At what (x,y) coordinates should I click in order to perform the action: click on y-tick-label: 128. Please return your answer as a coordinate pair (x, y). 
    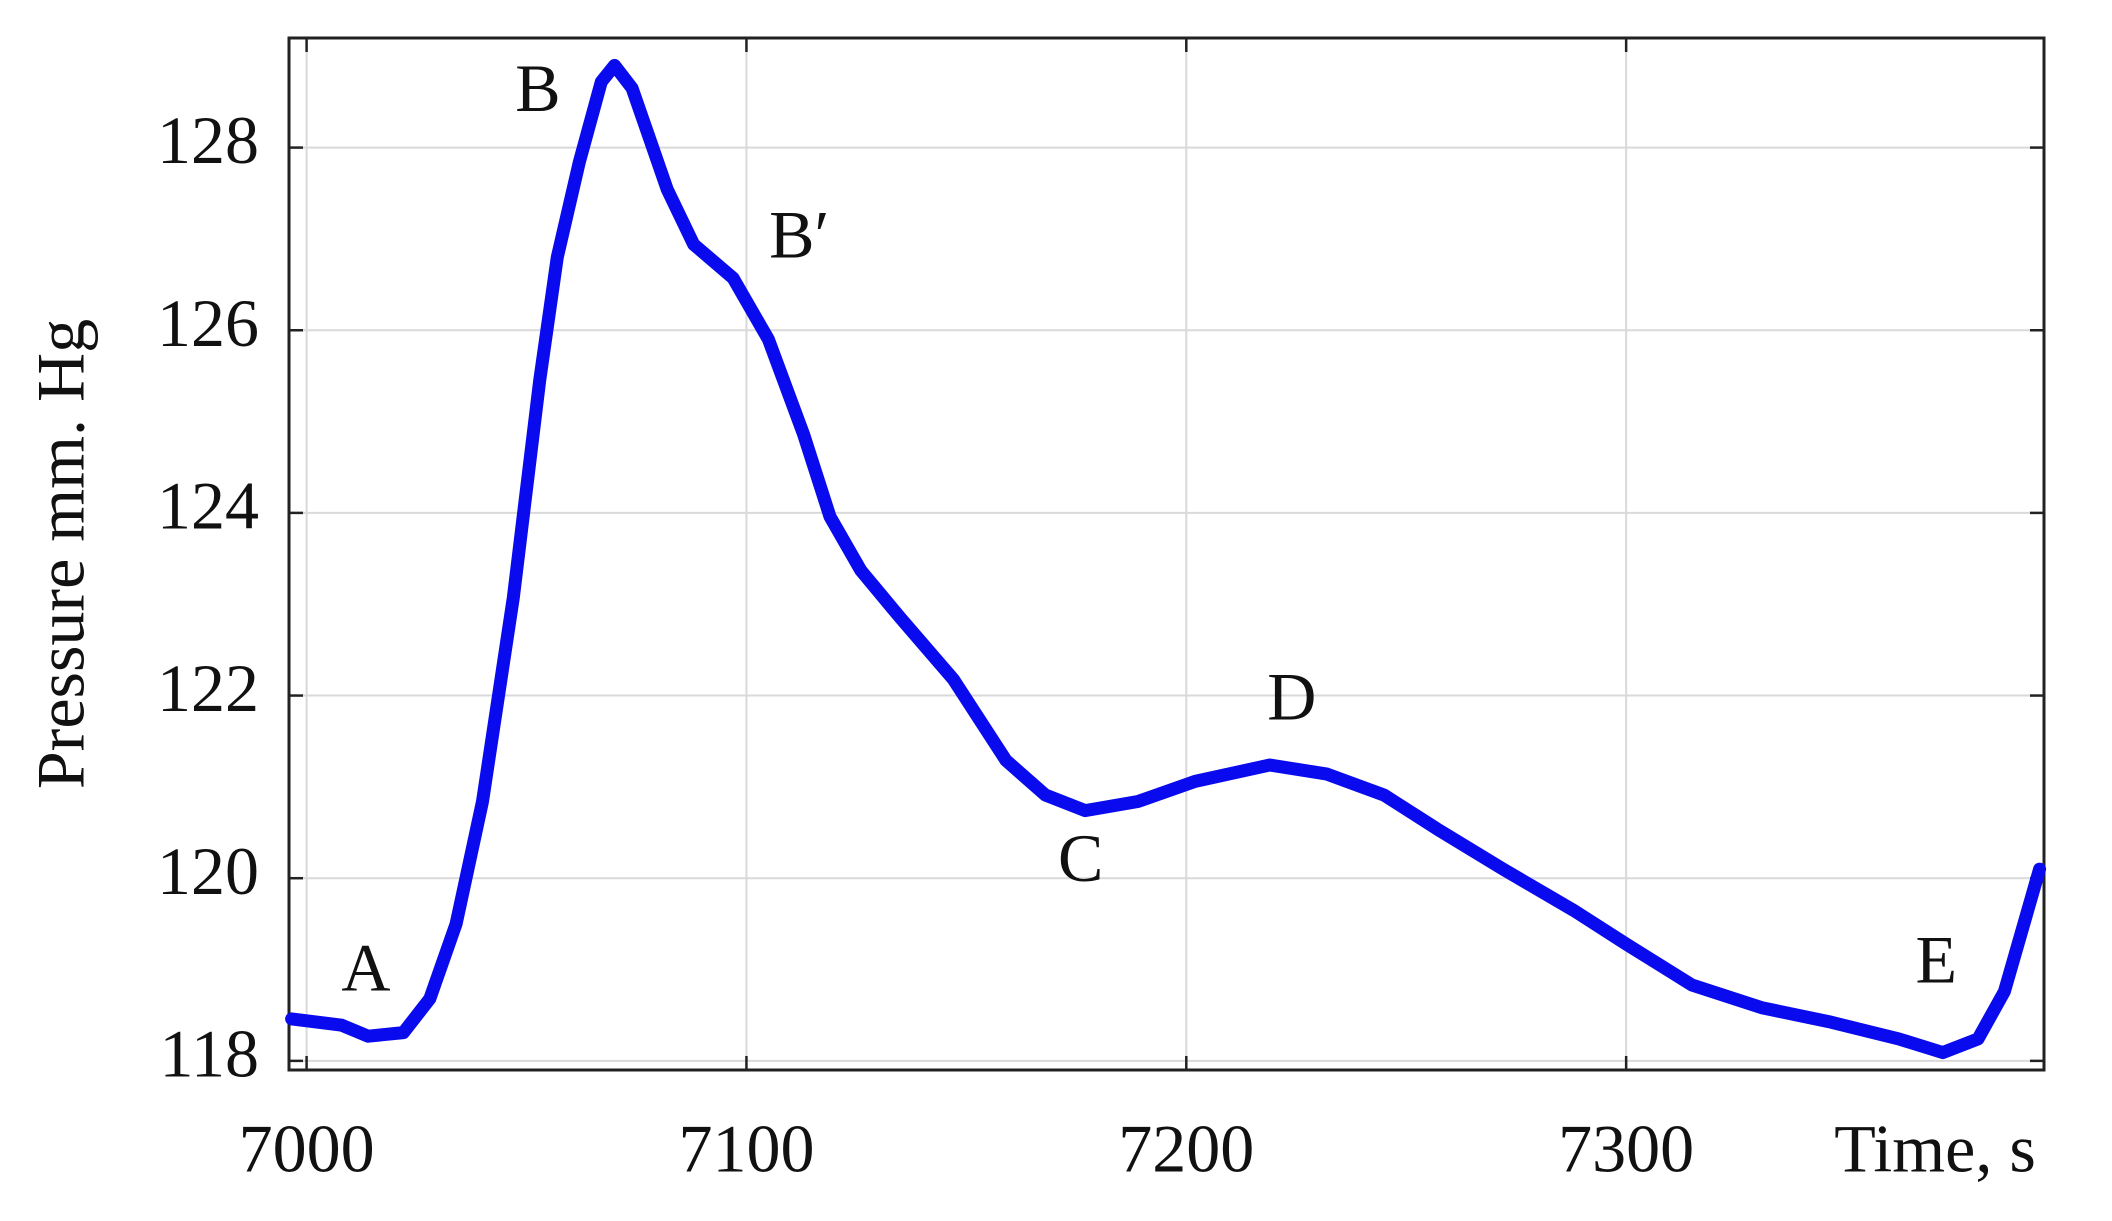
    Looking at the image, I should click on (208, 140).